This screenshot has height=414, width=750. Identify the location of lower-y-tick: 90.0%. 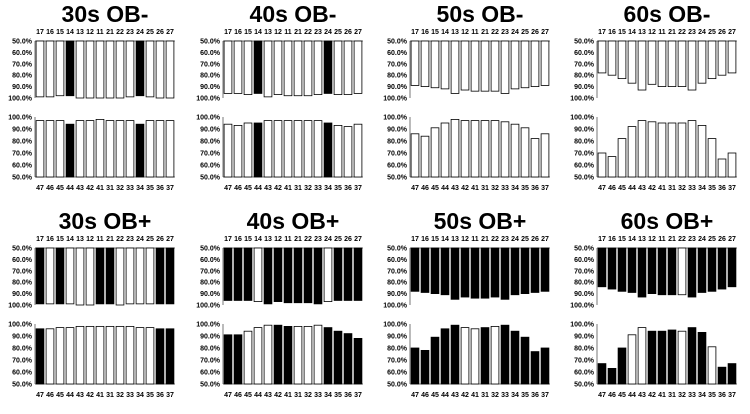
(22, 130).